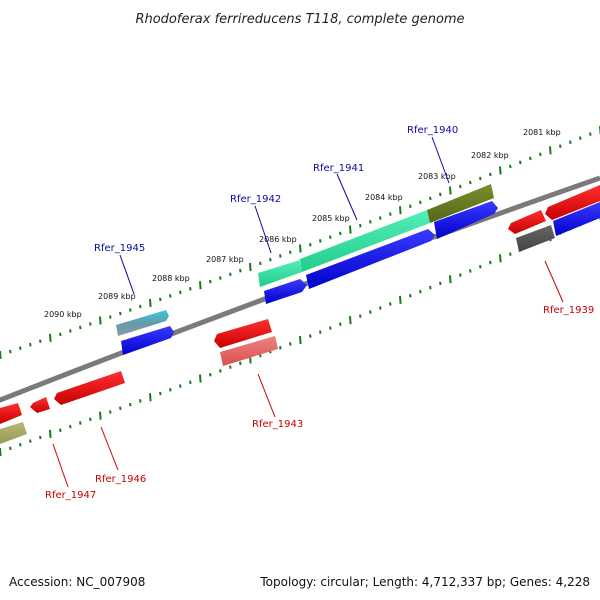 This screenshot has width=600, height=600. Describe the element at coordinates (280, 273) in the screenshot. I see `cds-rfer-1942-green` at that location.